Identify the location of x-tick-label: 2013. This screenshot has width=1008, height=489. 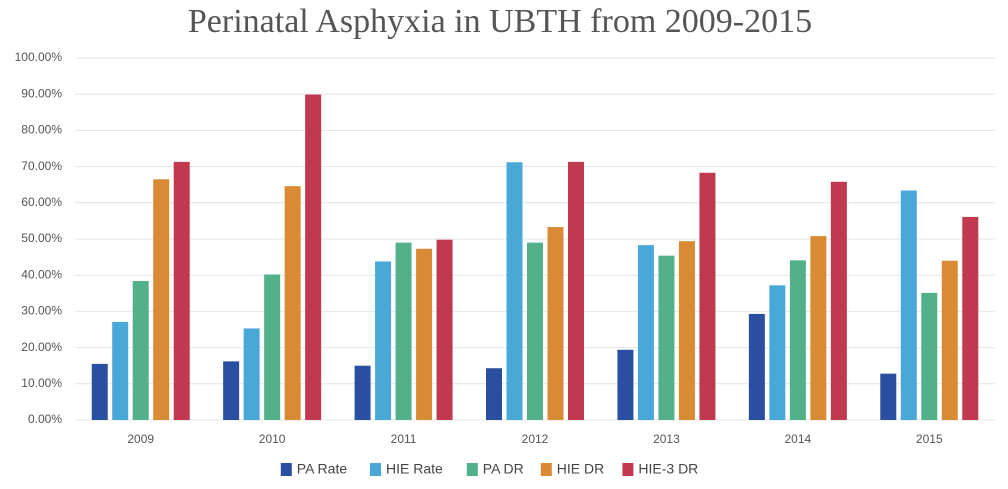
(666, 439).